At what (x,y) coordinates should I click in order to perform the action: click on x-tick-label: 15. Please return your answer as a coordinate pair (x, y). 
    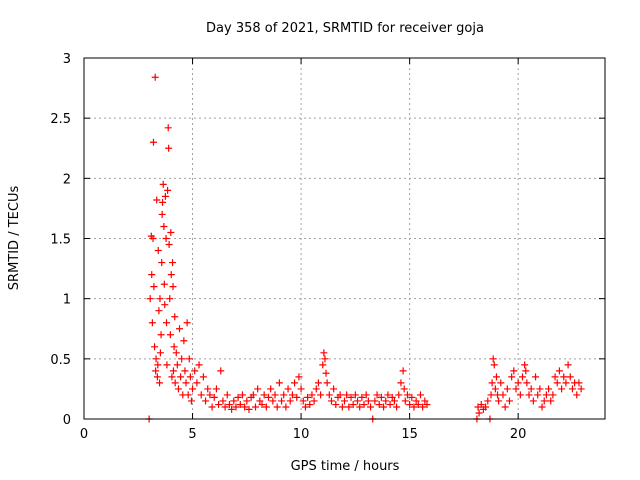
    Looking at the image, I should click on (409, 434).